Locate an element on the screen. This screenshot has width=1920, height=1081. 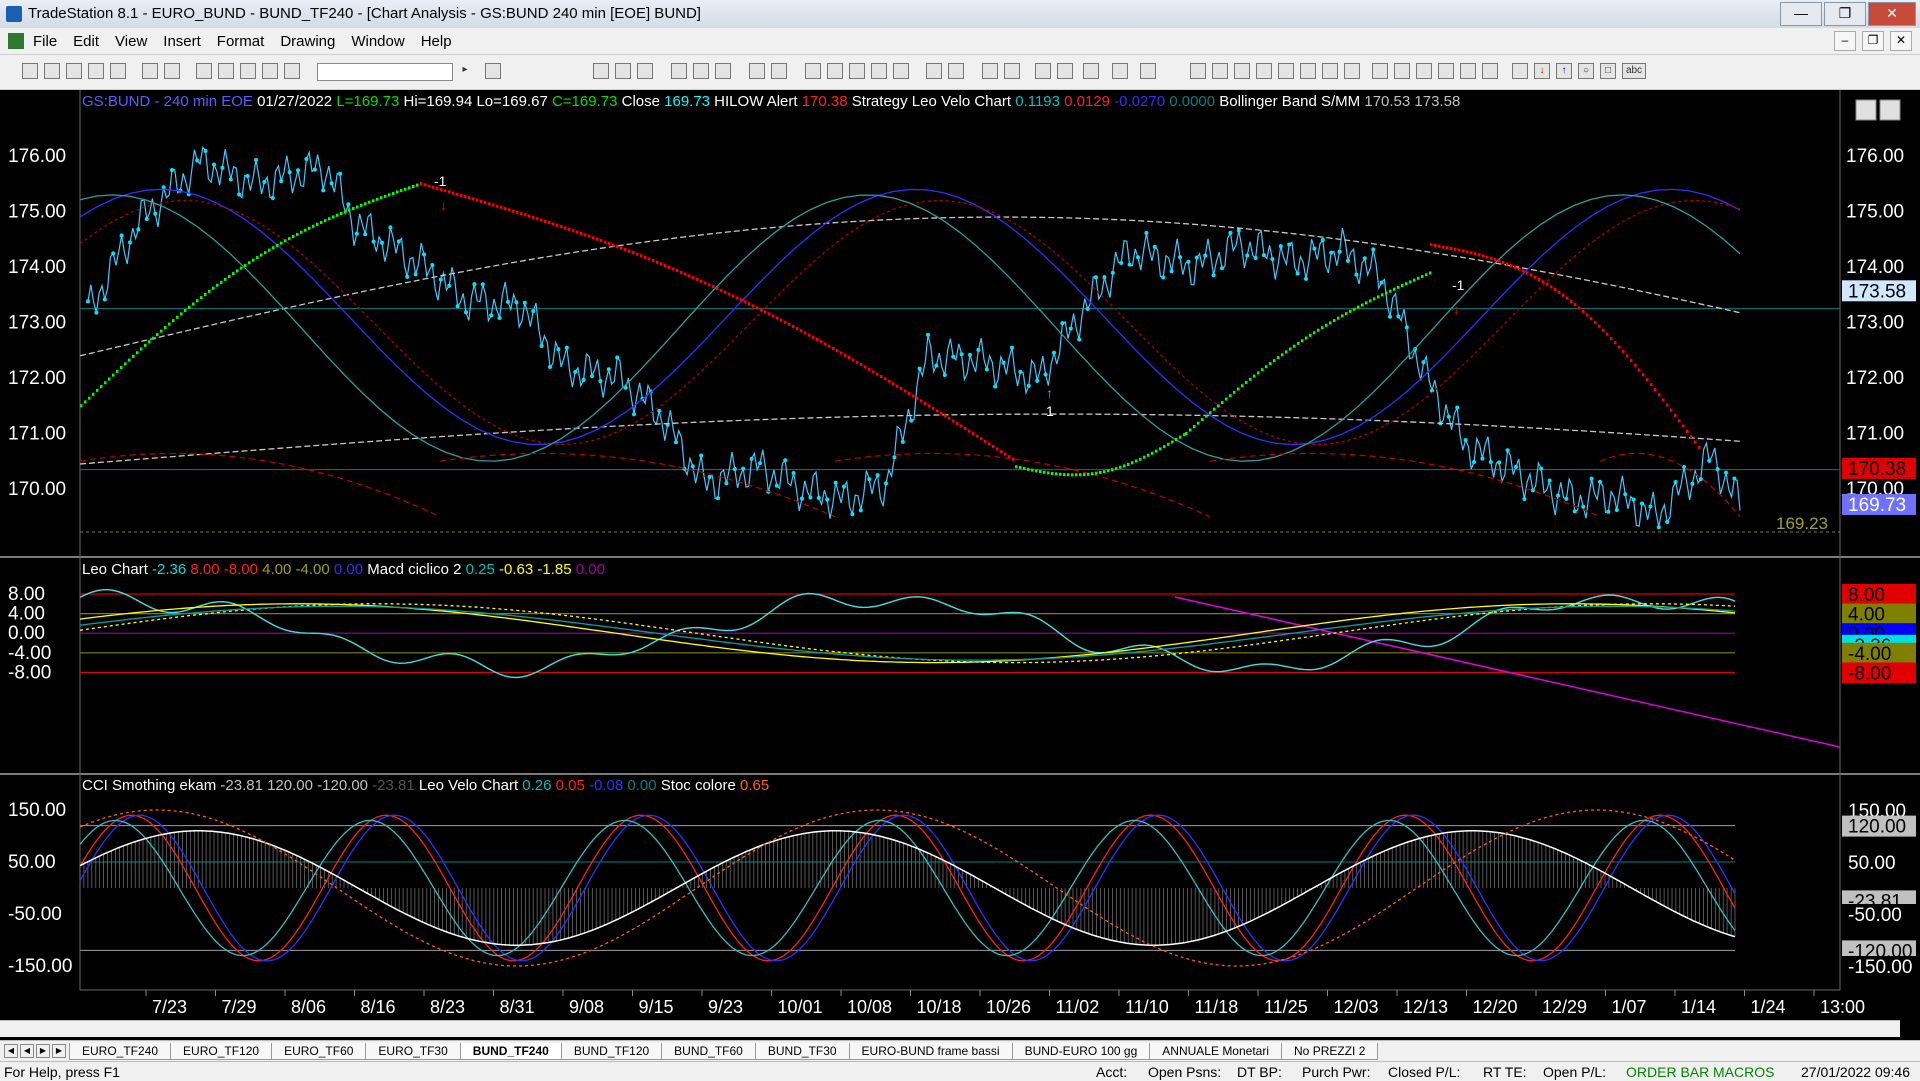
palette-icon is located at coordinates (292, 71).